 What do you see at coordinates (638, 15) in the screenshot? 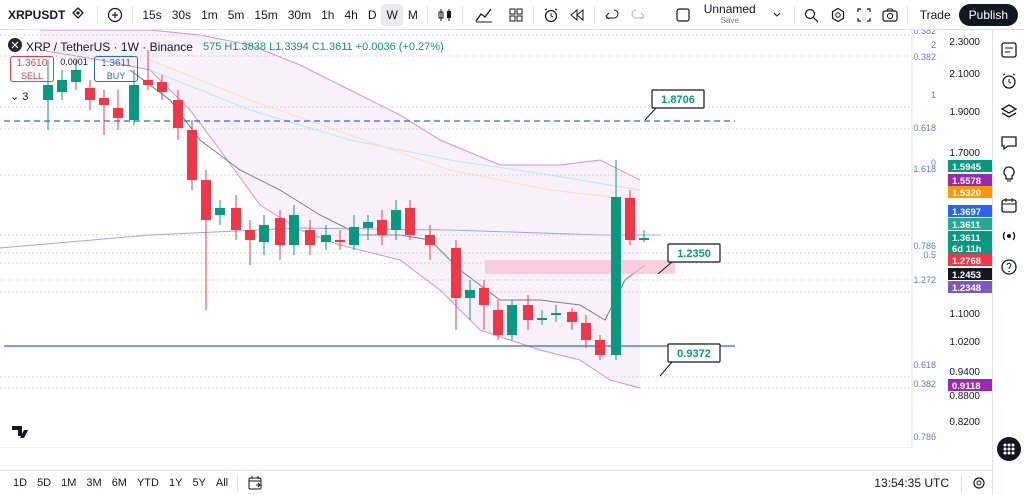
I see `redo-icon` at bounding box center [638, 15].